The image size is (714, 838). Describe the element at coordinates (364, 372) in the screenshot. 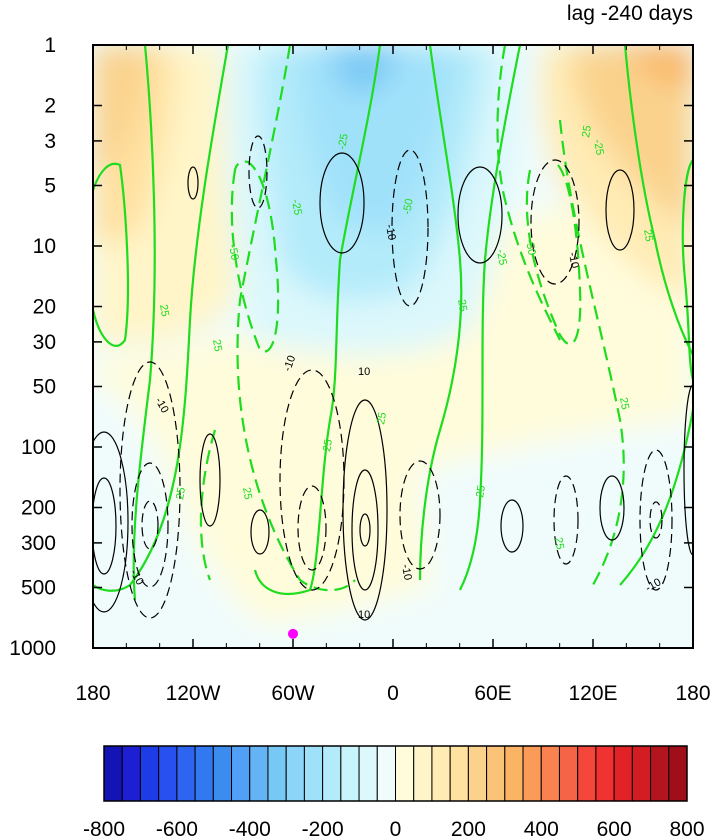

I see `contour-label: 10` at that location.